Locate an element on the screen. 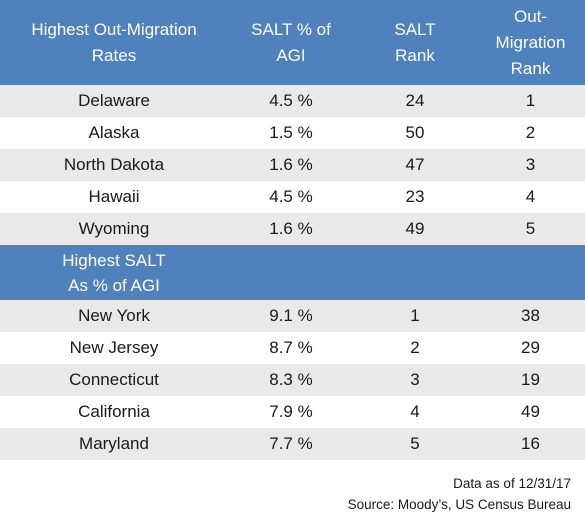  salt-rank-cell: 50 is located at coordinates (415, 132).